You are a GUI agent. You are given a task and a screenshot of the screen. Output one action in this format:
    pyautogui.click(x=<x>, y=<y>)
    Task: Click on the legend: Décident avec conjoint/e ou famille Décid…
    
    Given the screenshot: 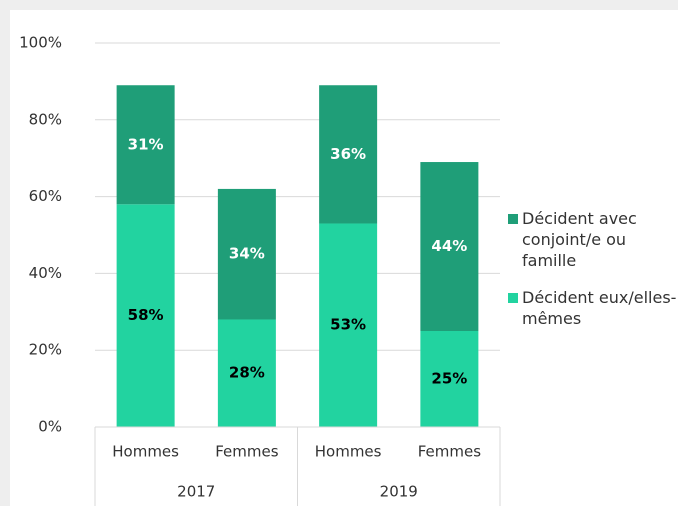 What is the action you would take?
    pyautogui.click(x=593, y=276)
    